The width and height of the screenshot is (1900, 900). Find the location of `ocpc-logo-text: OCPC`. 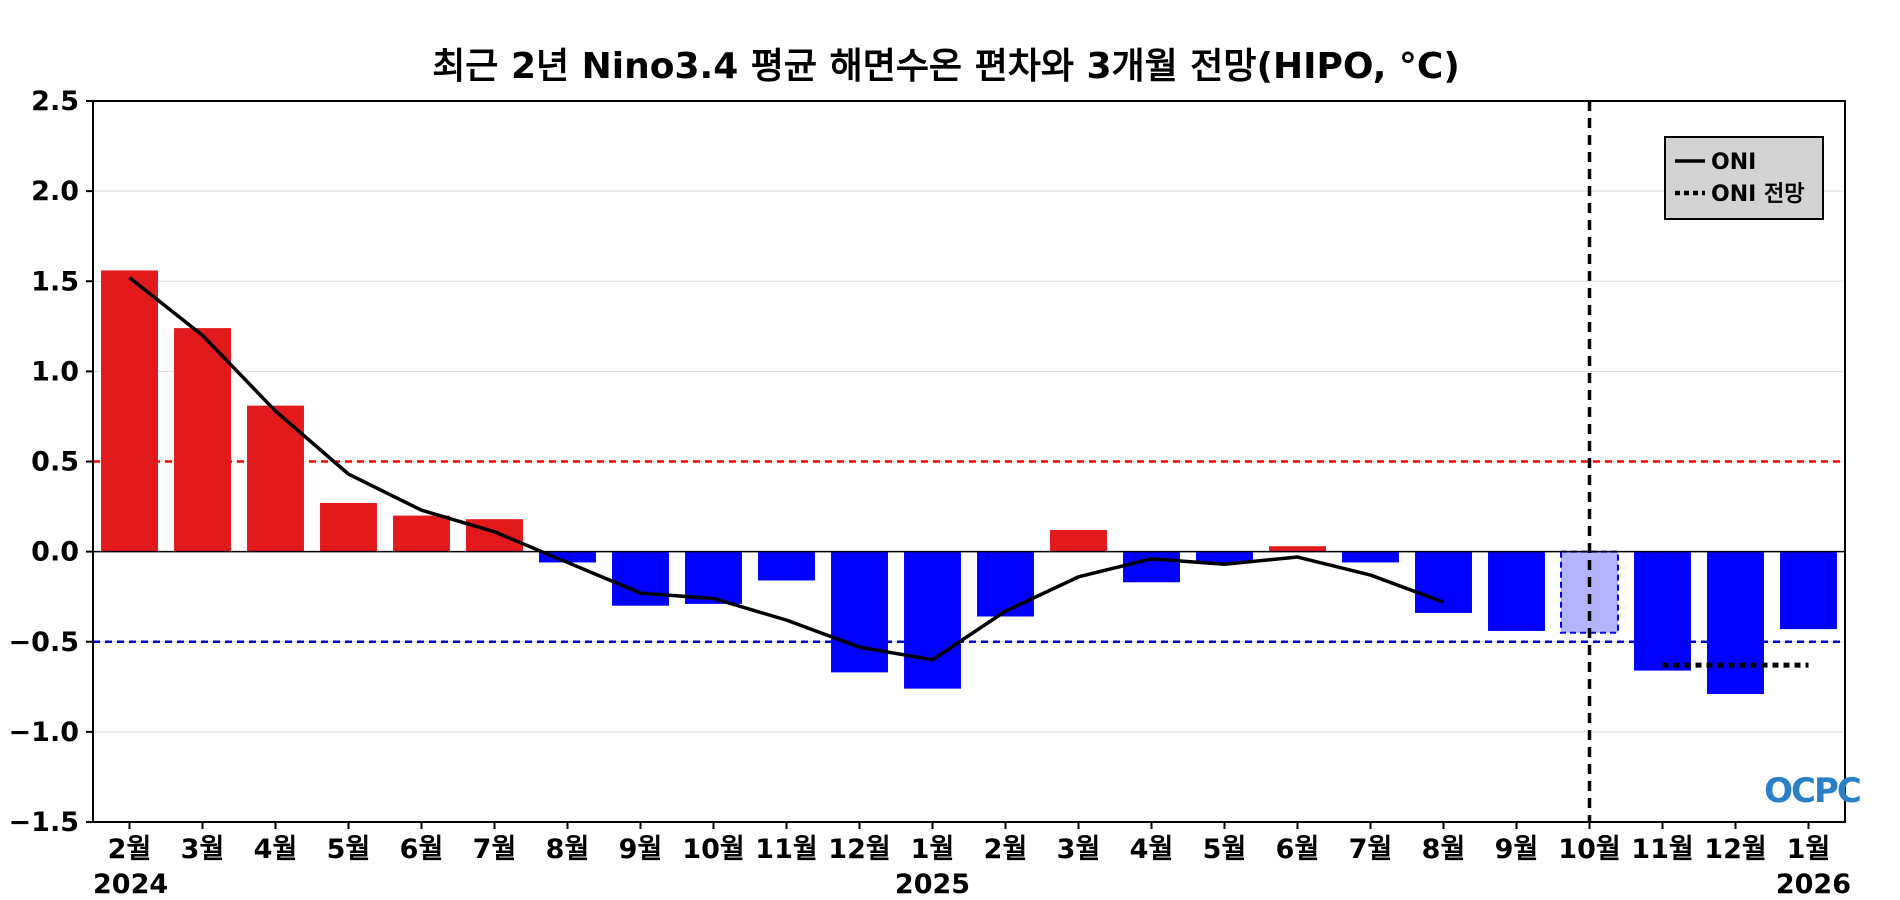

ocpc-logo-text: OCPC is located at coordinates (1812, 791).